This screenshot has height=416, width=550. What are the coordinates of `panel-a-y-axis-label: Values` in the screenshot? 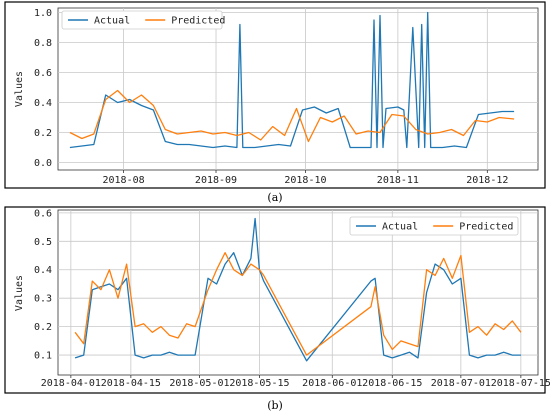 It's located at (19, 89).